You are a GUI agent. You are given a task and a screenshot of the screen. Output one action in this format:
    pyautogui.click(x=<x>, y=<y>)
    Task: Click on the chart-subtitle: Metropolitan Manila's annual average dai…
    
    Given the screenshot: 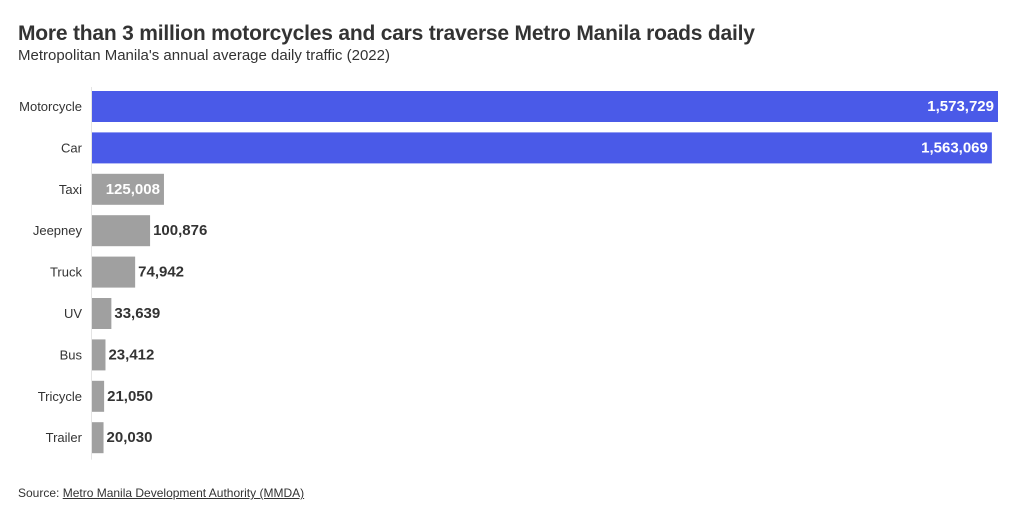 What is the action you would take?
    pyautogui.click(x=204, y=55)
    